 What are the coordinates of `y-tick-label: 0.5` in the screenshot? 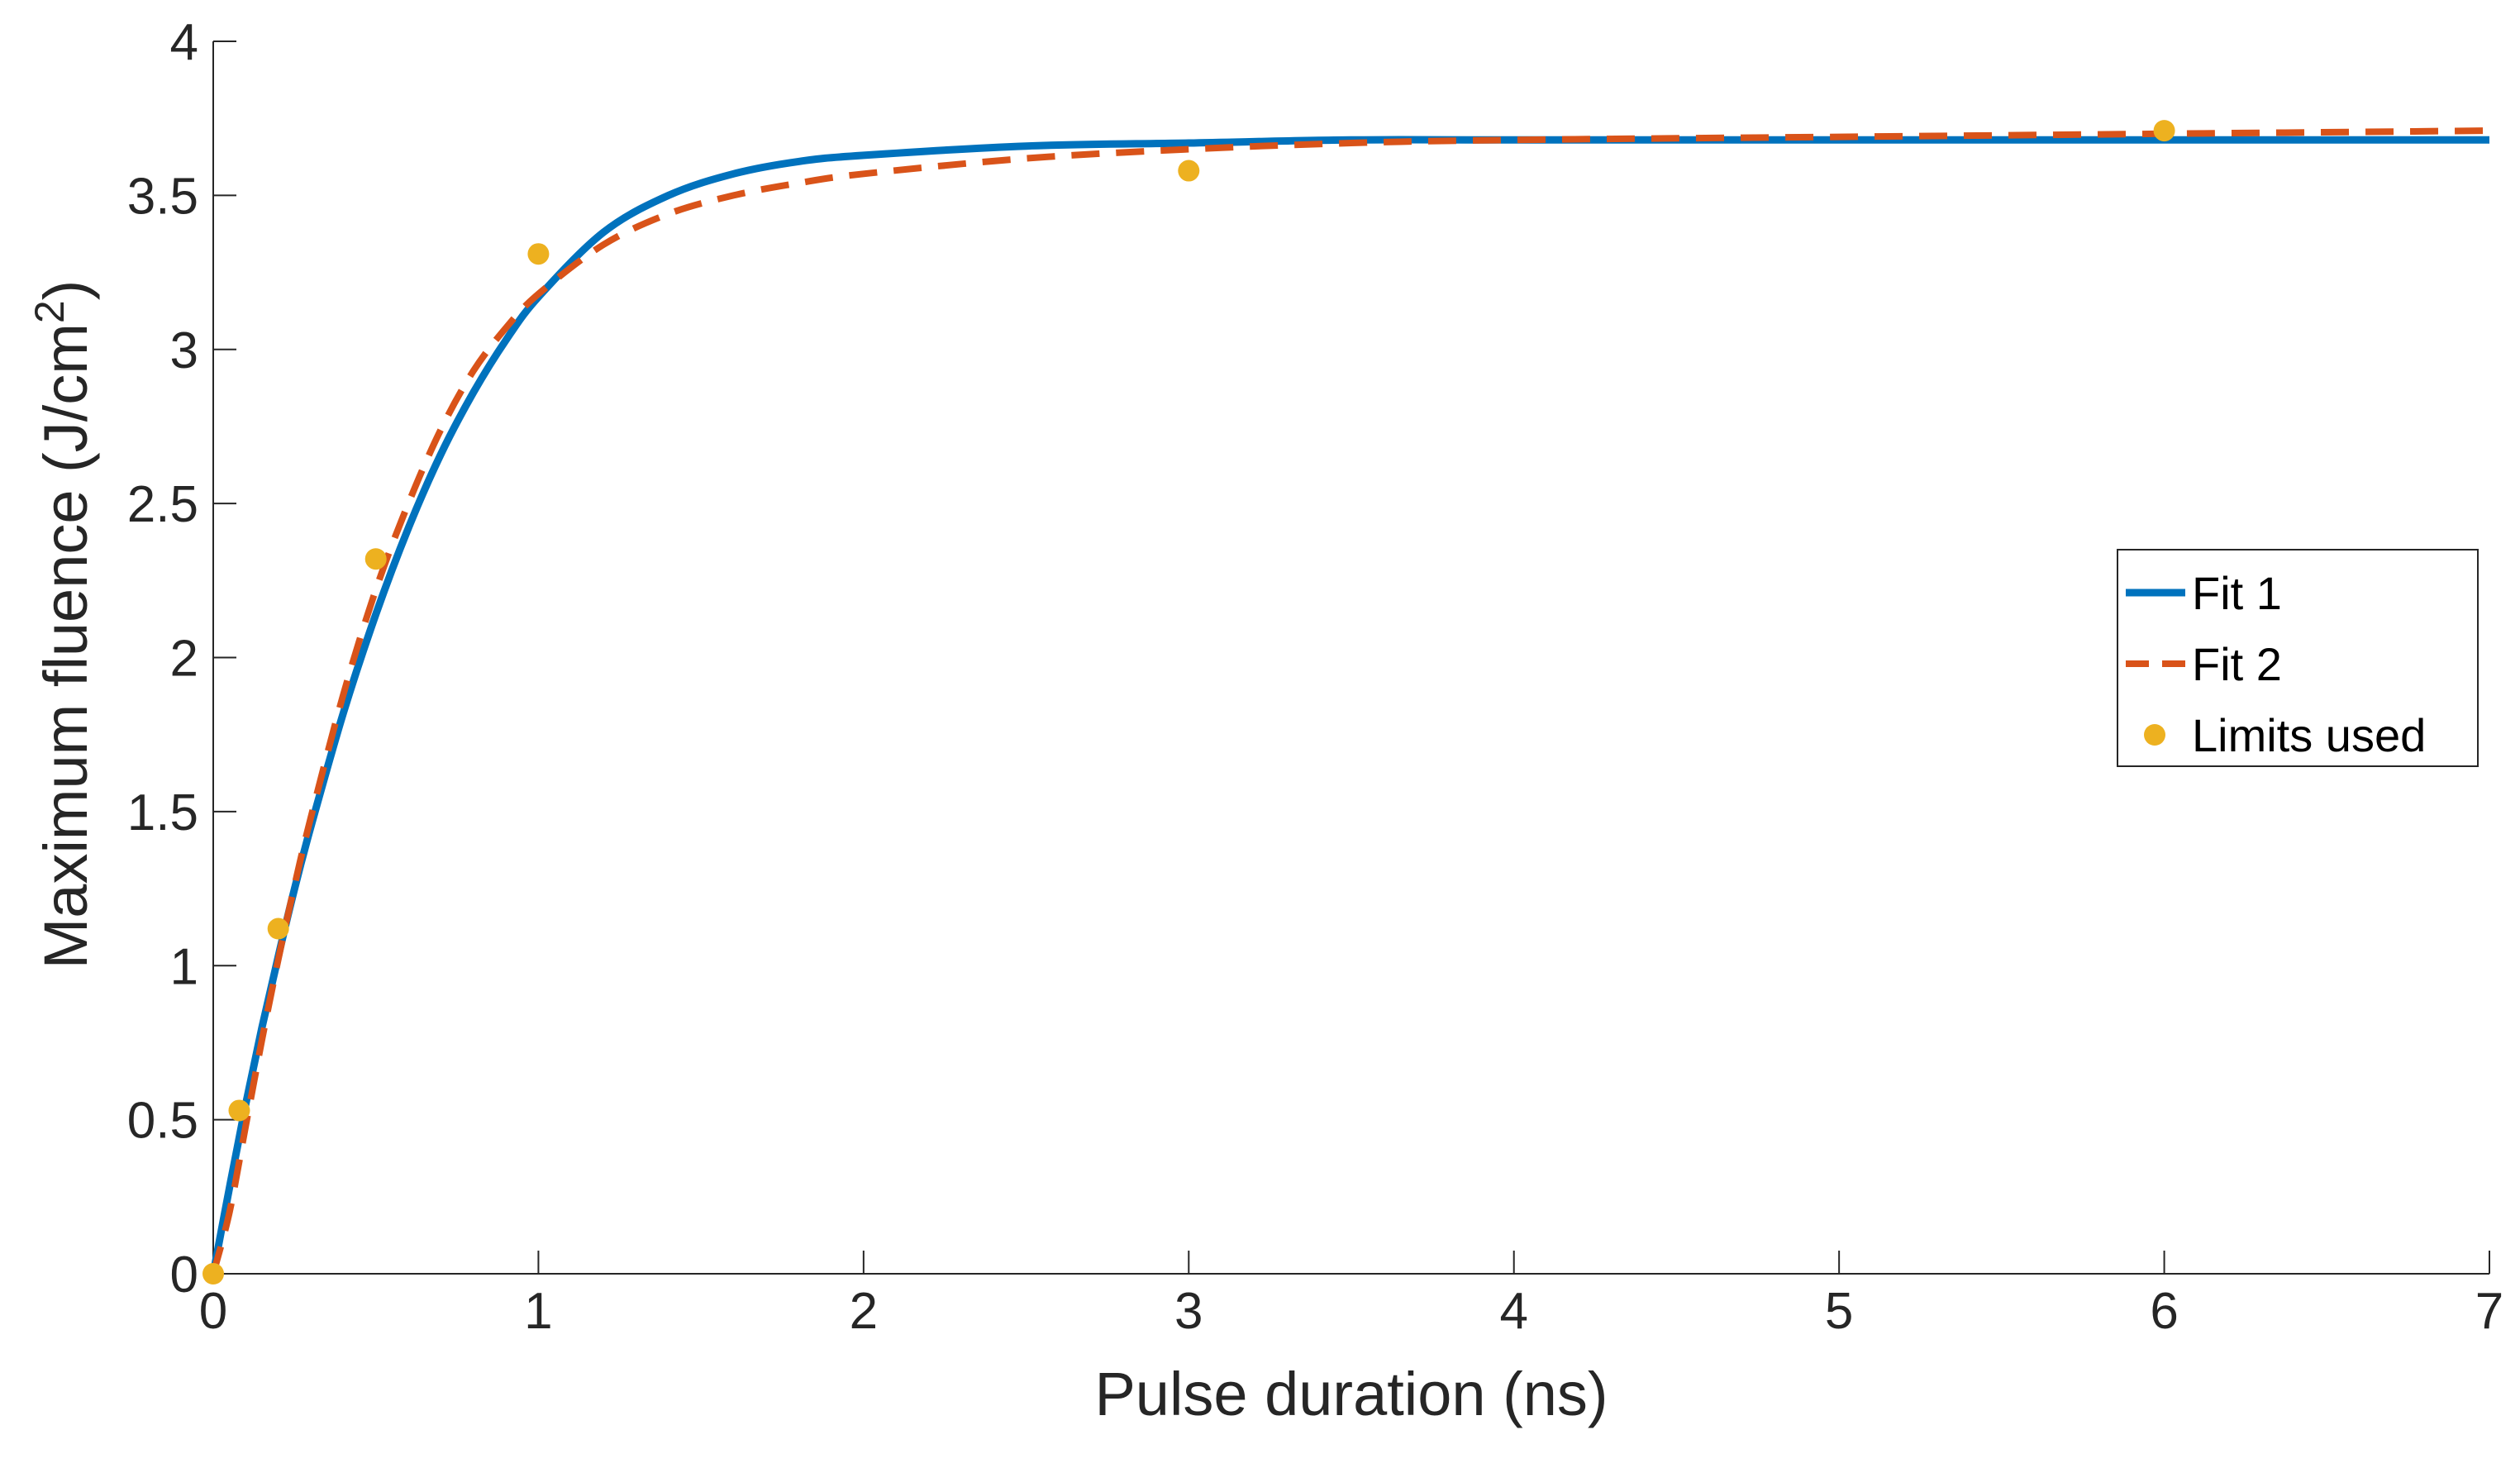 It's located at (162, 1121).